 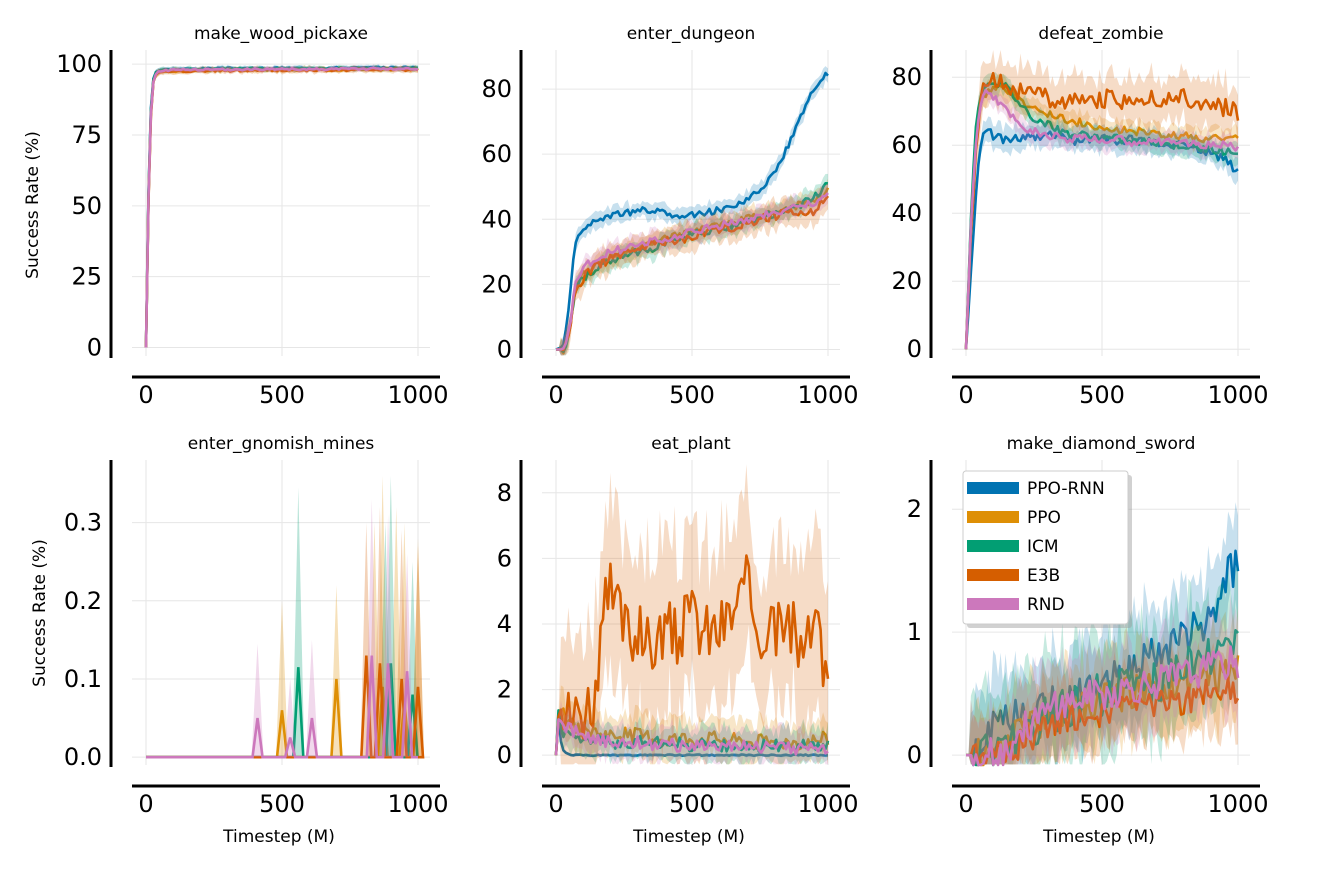 I want to click on y-tick-label: 40, so click(x=906, y=213).